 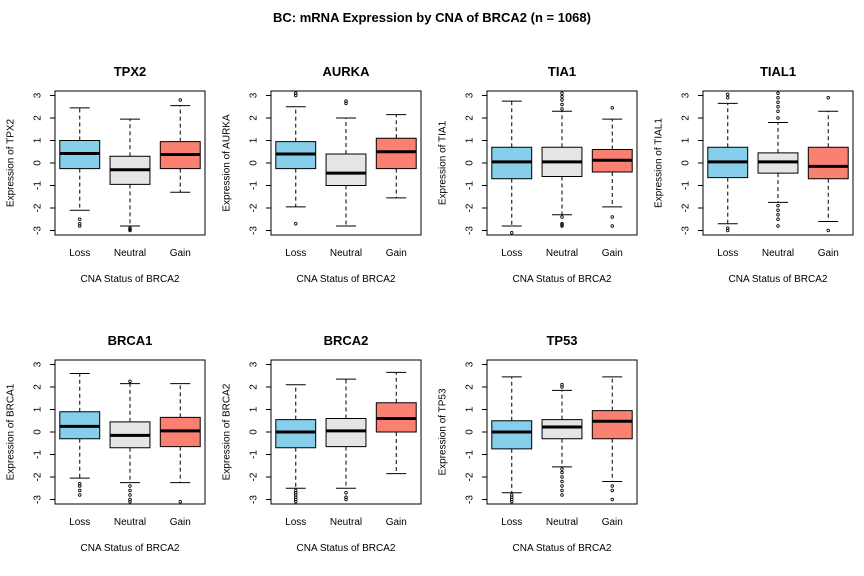 I want to click on y-axis-label: Expression of AURKA, so click(x=227, y=163).